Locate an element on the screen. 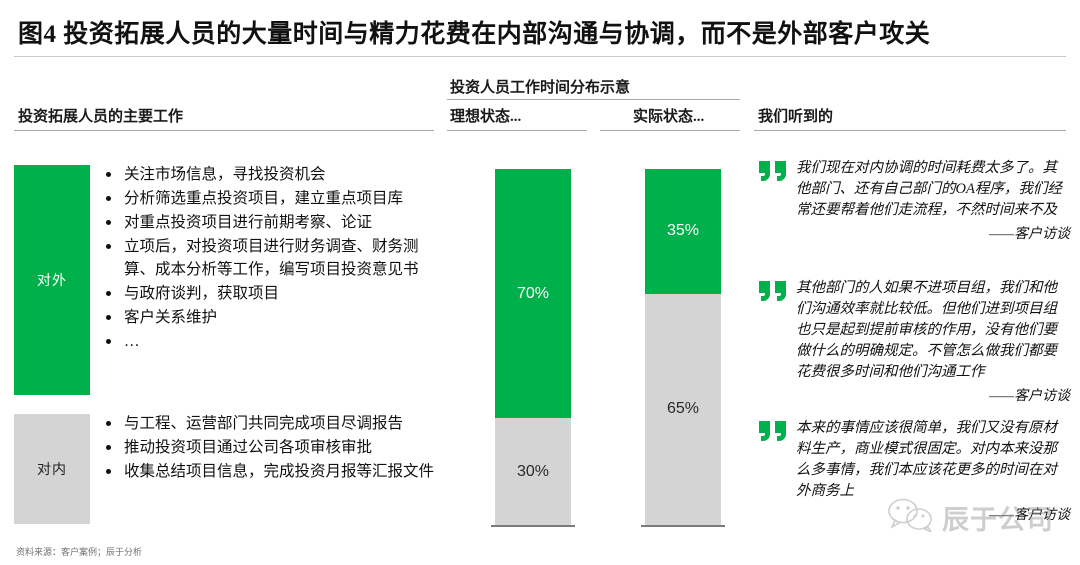 Image resolution: width=1080 pixels, height=565 pixels. bar-ideal-state: 70% 30% is located at coordinates (533, 347).